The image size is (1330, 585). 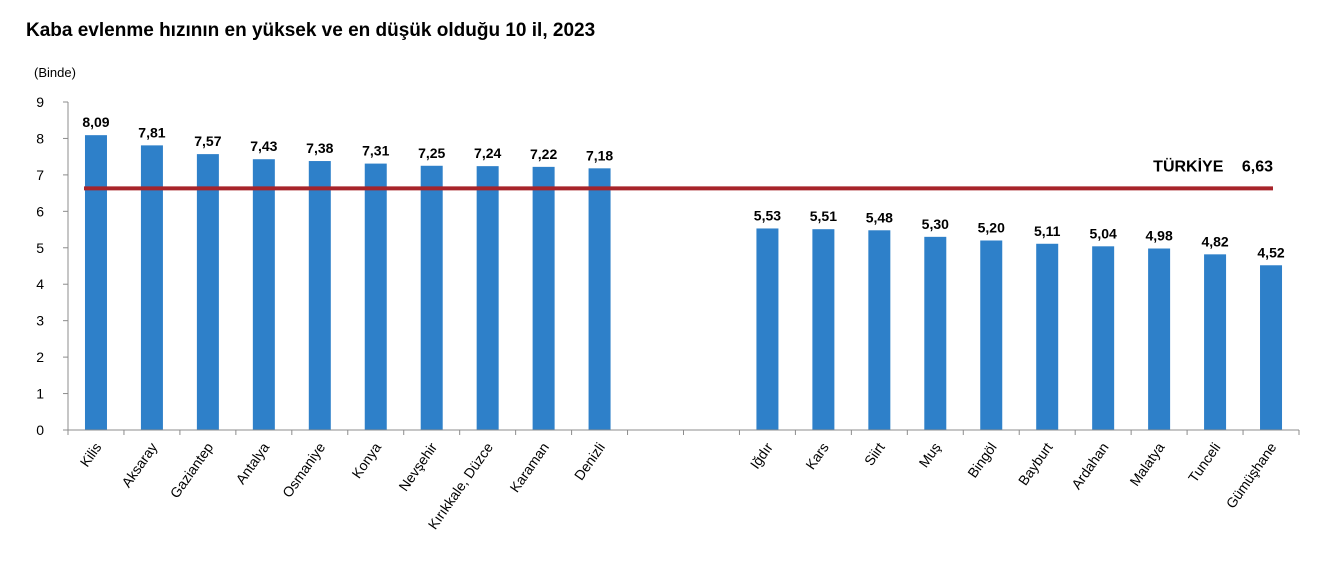 What do you see at coordinates (40, 357) in the screenshot?
I see `y-tick-label: 2` at bounding box center [40, 357].